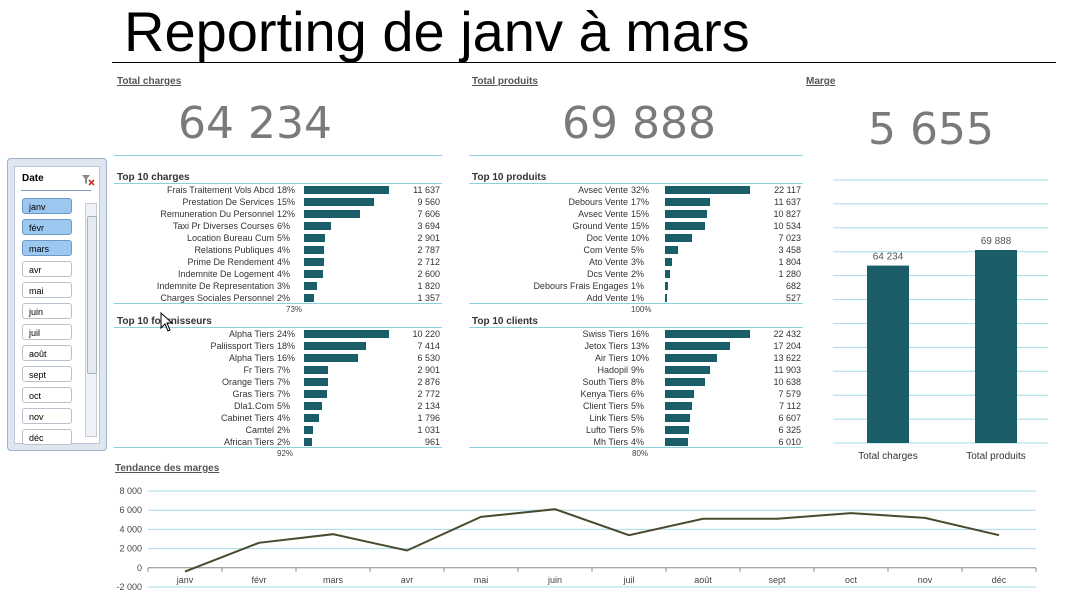  What do you see at coordinates (600, 226) in the screenshot?
I see `row-label: Ground Vente` at bounding box center [600, 226].